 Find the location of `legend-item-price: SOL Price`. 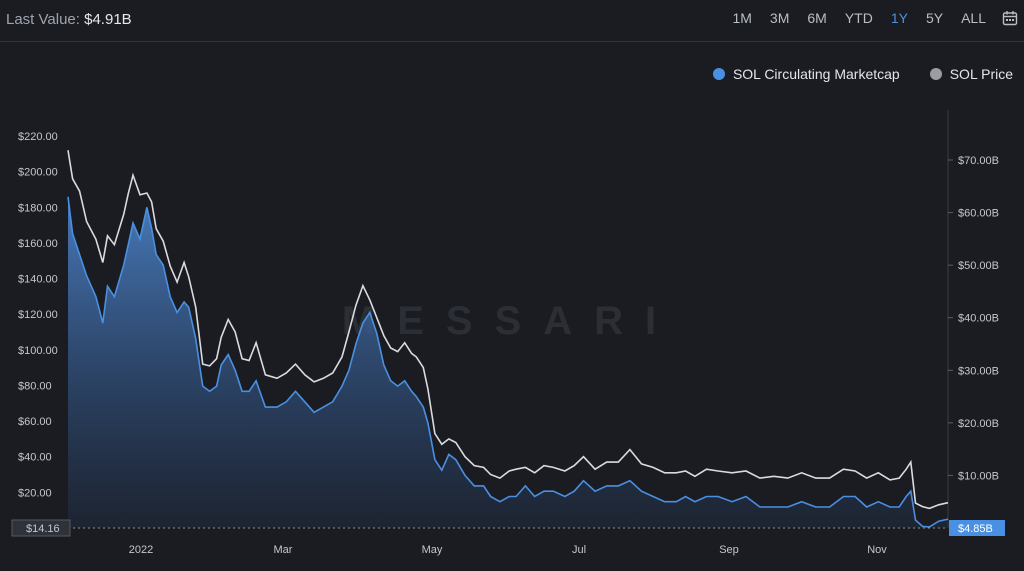

legend-item-price: SOL Price is located at coordinates (971, 74).